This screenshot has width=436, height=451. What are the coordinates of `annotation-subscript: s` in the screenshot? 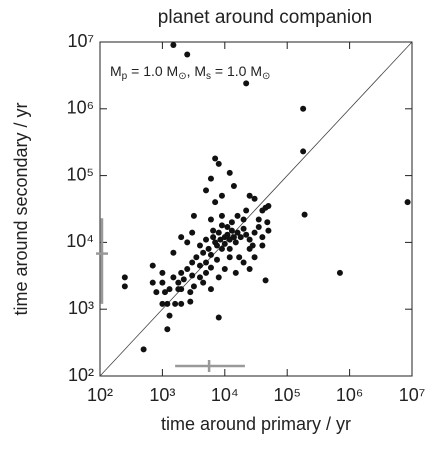 It's located at (208, 76).